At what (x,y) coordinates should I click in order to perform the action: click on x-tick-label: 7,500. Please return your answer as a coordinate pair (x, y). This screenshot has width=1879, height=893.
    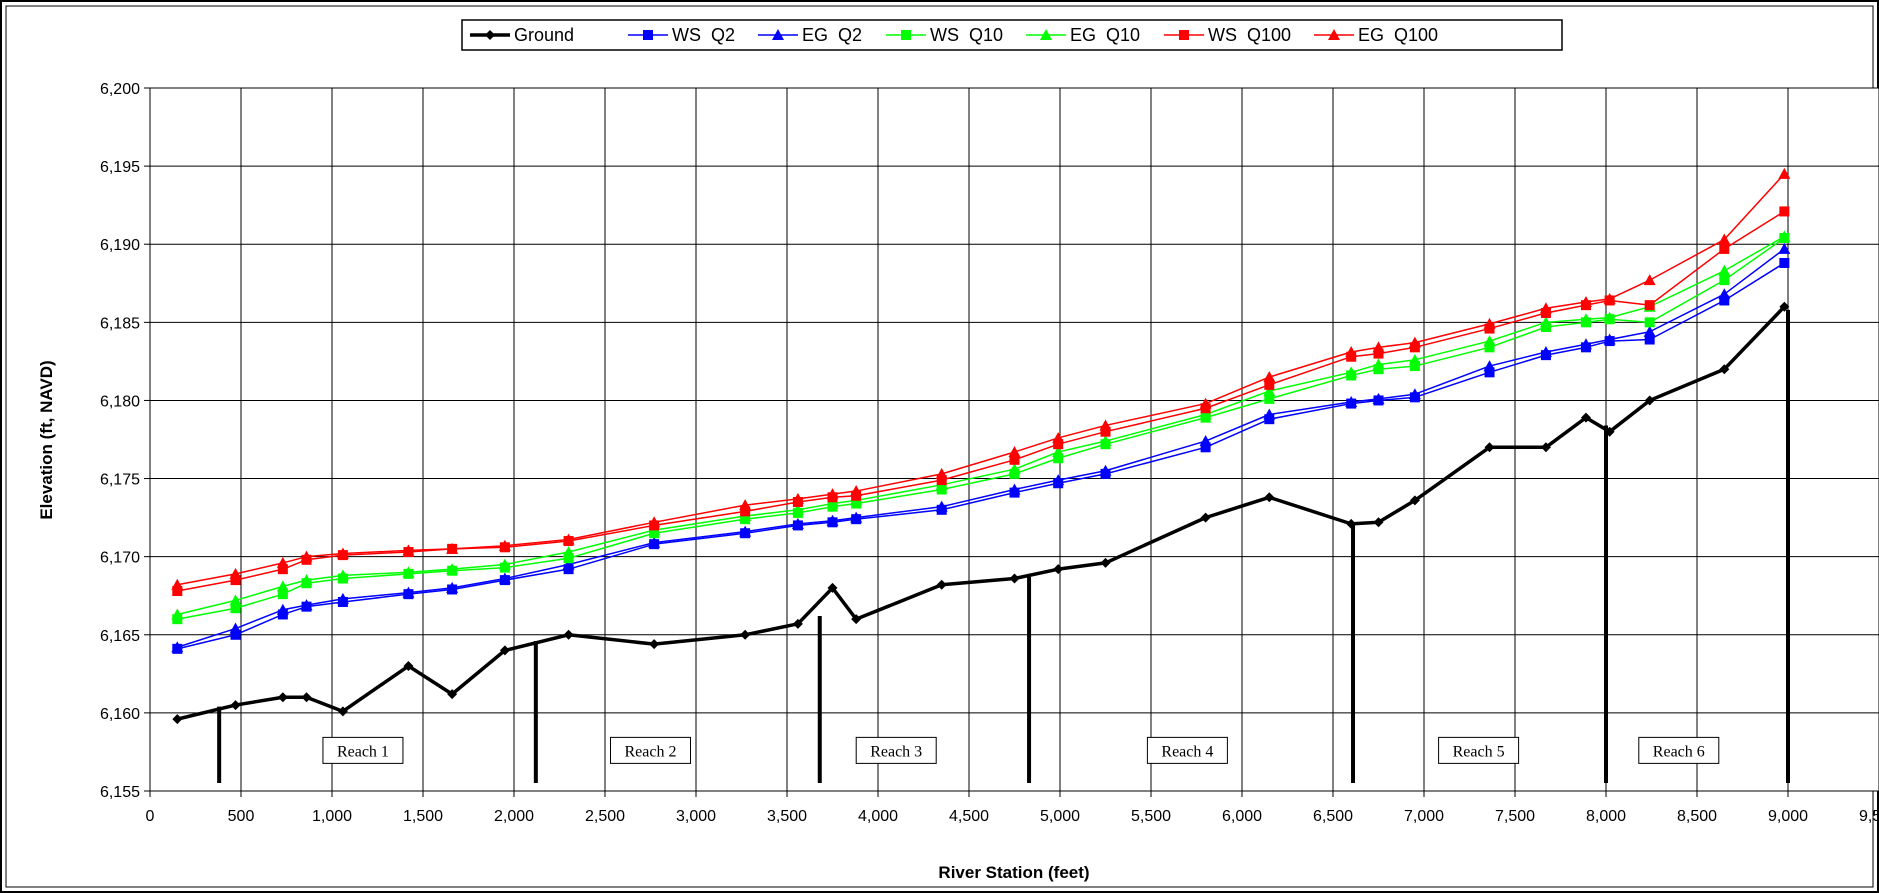
    Looking at the image, I should click on (1515, 816).